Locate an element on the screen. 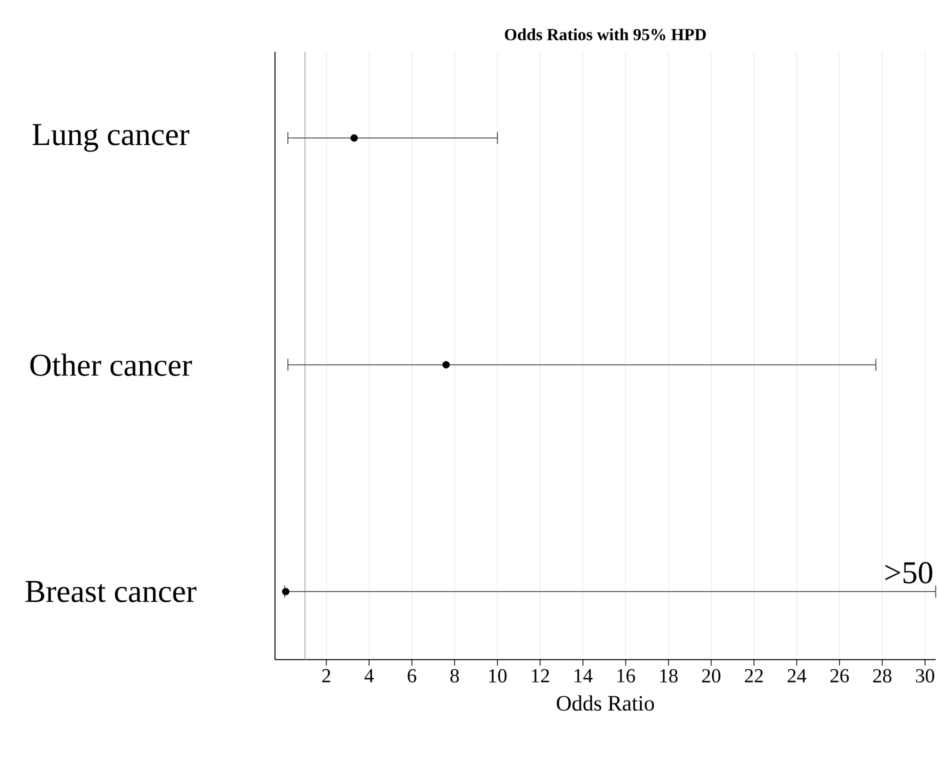 The width and height of the screenshot is (939, 768). x-tick-label: 8 is located at coordinates (454, 675).